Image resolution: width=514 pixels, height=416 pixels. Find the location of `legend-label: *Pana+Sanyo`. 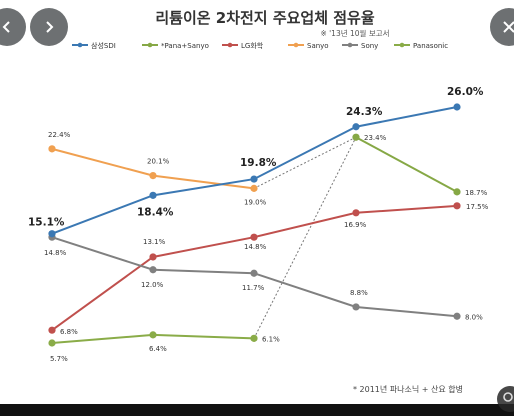

legend-label: *Pana+Sanyo is located at coordinates (185, 46).